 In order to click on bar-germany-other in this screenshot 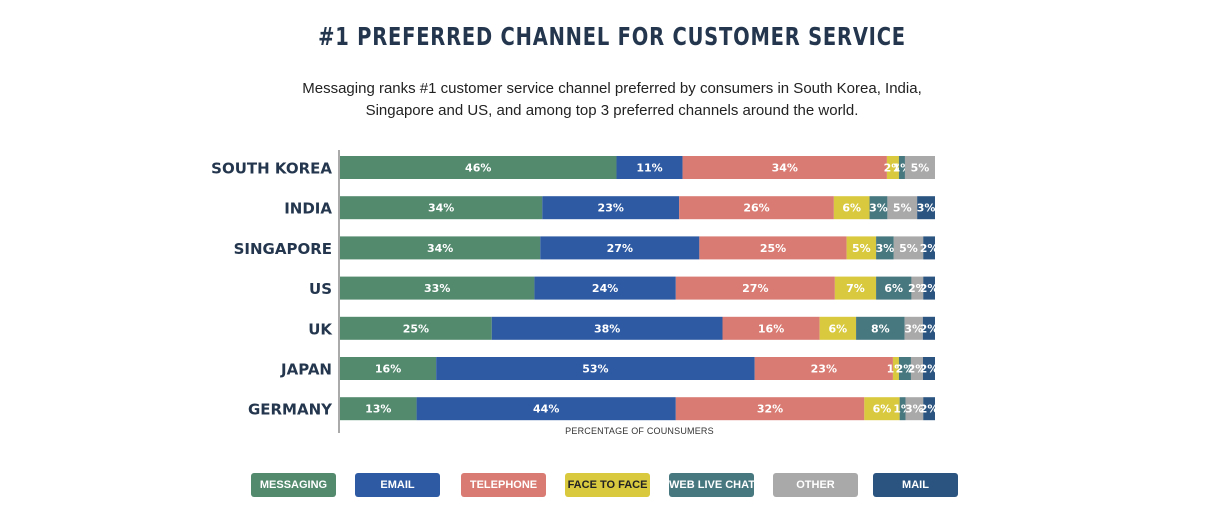, I will do `click(914, 409)`.